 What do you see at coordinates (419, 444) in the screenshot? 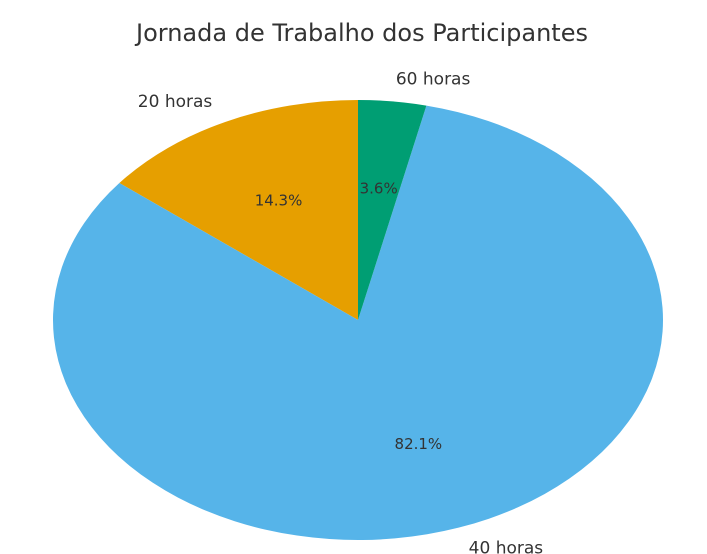
I see `percent-label: 82.1%` at bounding box center [419, 444].